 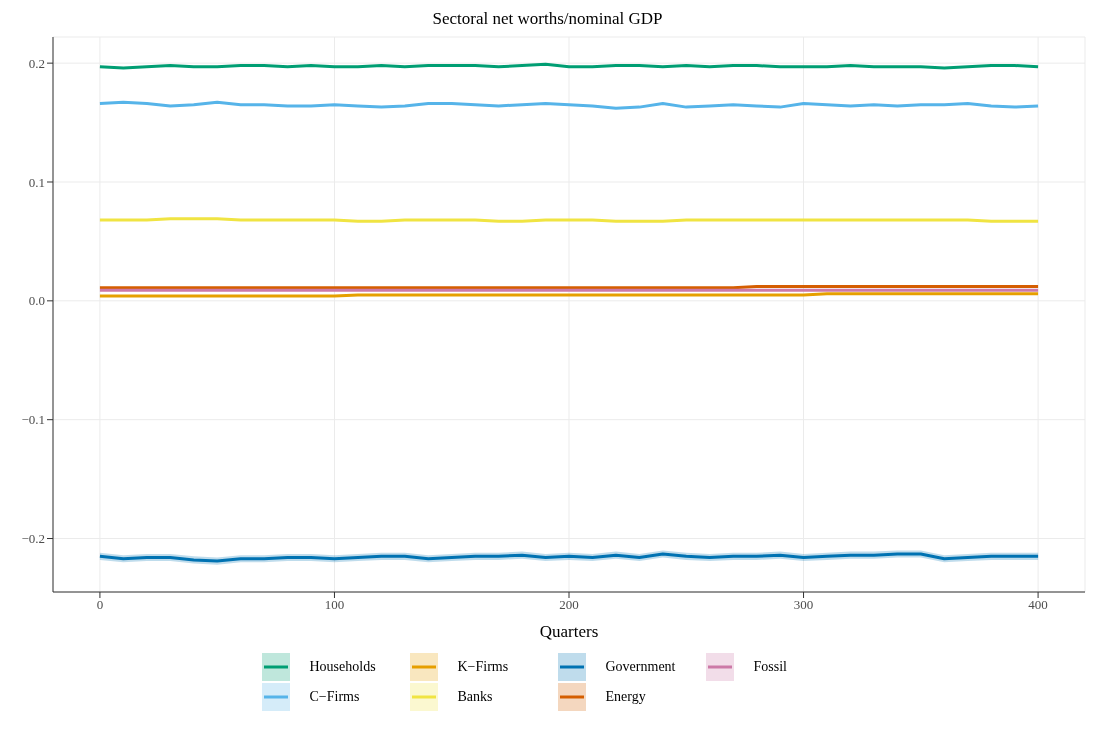 What do you see at coordinates (36, 301) in the screenshot?
I see `y-tick-label: 0.0` at bounding box center [36, 301].